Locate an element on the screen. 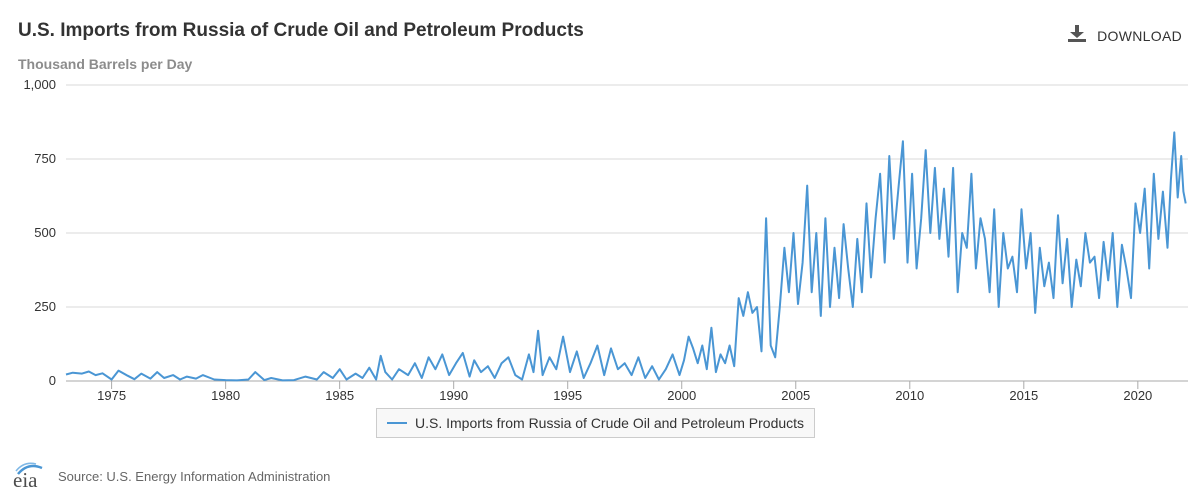  x-tick-label: 1980 is located at coordinates (225, 394).